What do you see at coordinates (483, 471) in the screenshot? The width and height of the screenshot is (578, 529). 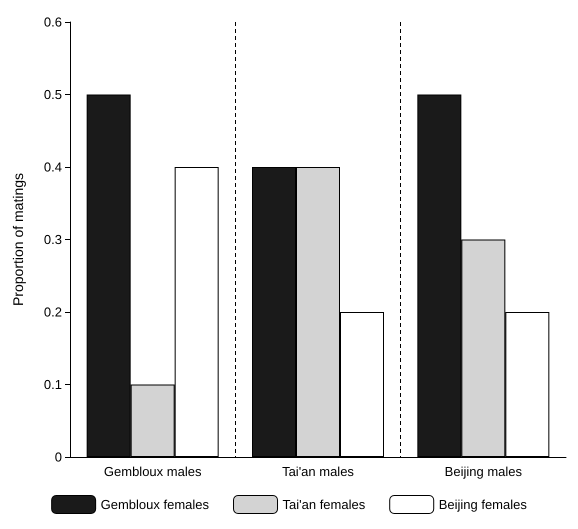 I see `x-tick-label: Beijing males` at bounding box center [483, 471].